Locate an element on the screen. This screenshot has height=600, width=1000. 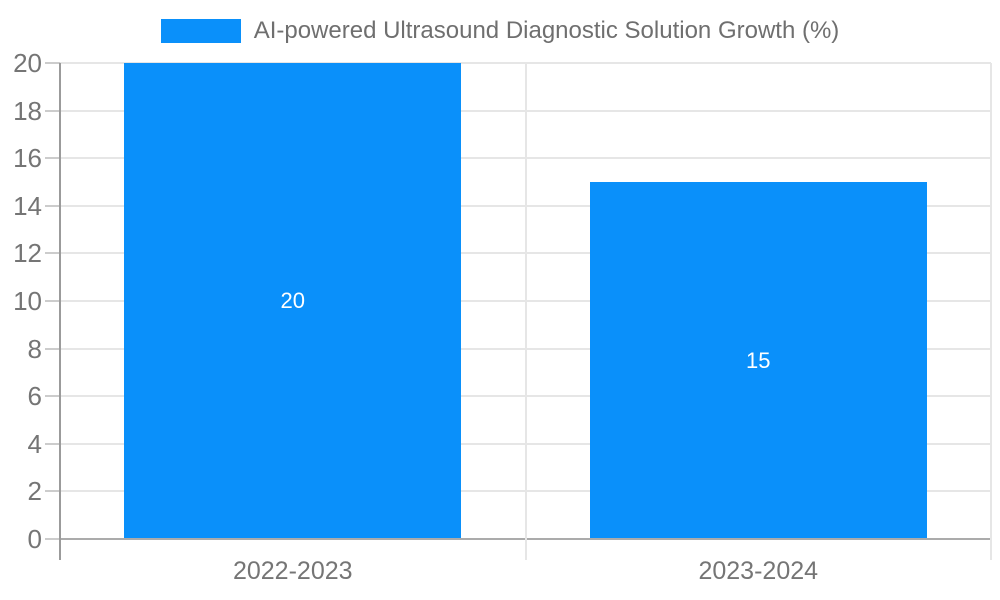
y-tick-label: 16 is located at coordinates (27, 158).